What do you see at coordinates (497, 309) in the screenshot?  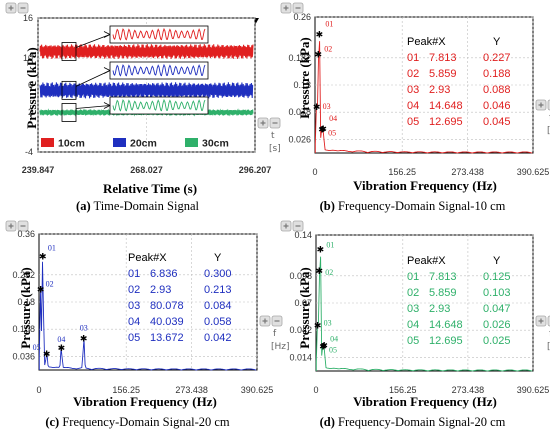 I see `table-cell-y: 0.047` at bounding box center [497, 309].